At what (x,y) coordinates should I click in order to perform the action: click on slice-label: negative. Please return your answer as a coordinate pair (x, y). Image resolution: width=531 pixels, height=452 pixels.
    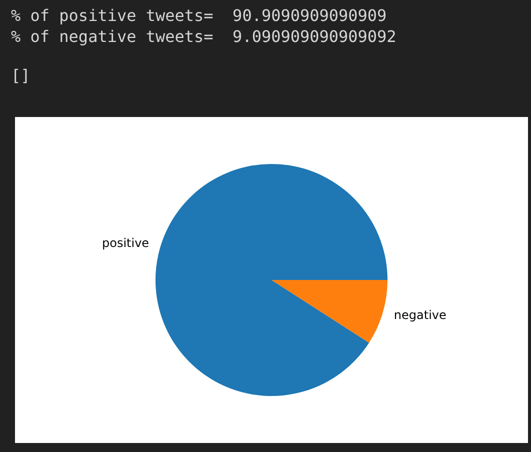
    Looking at the image, I should click on (420, 315).